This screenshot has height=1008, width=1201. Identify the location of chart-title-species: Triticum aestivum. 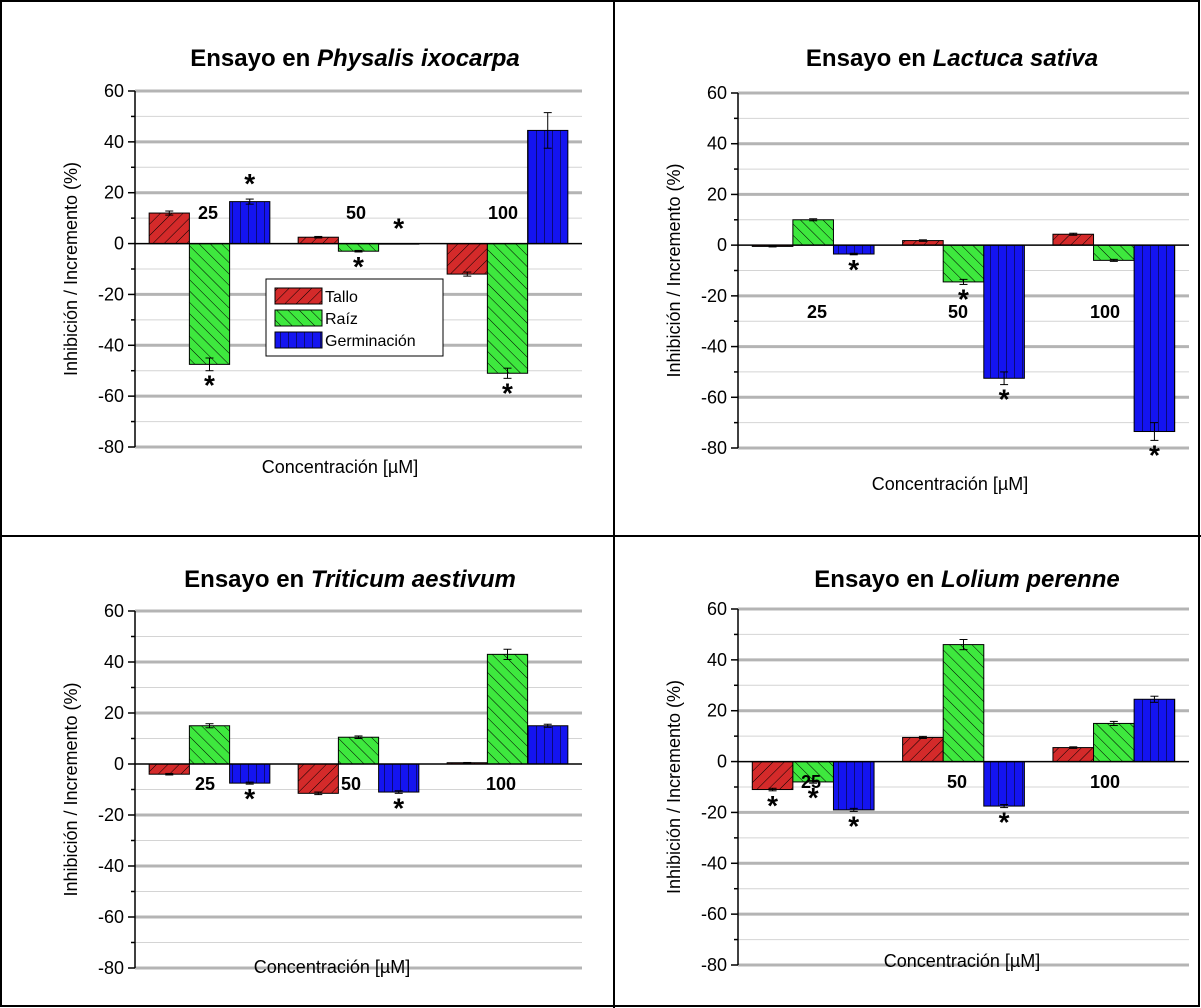
(413, 579).